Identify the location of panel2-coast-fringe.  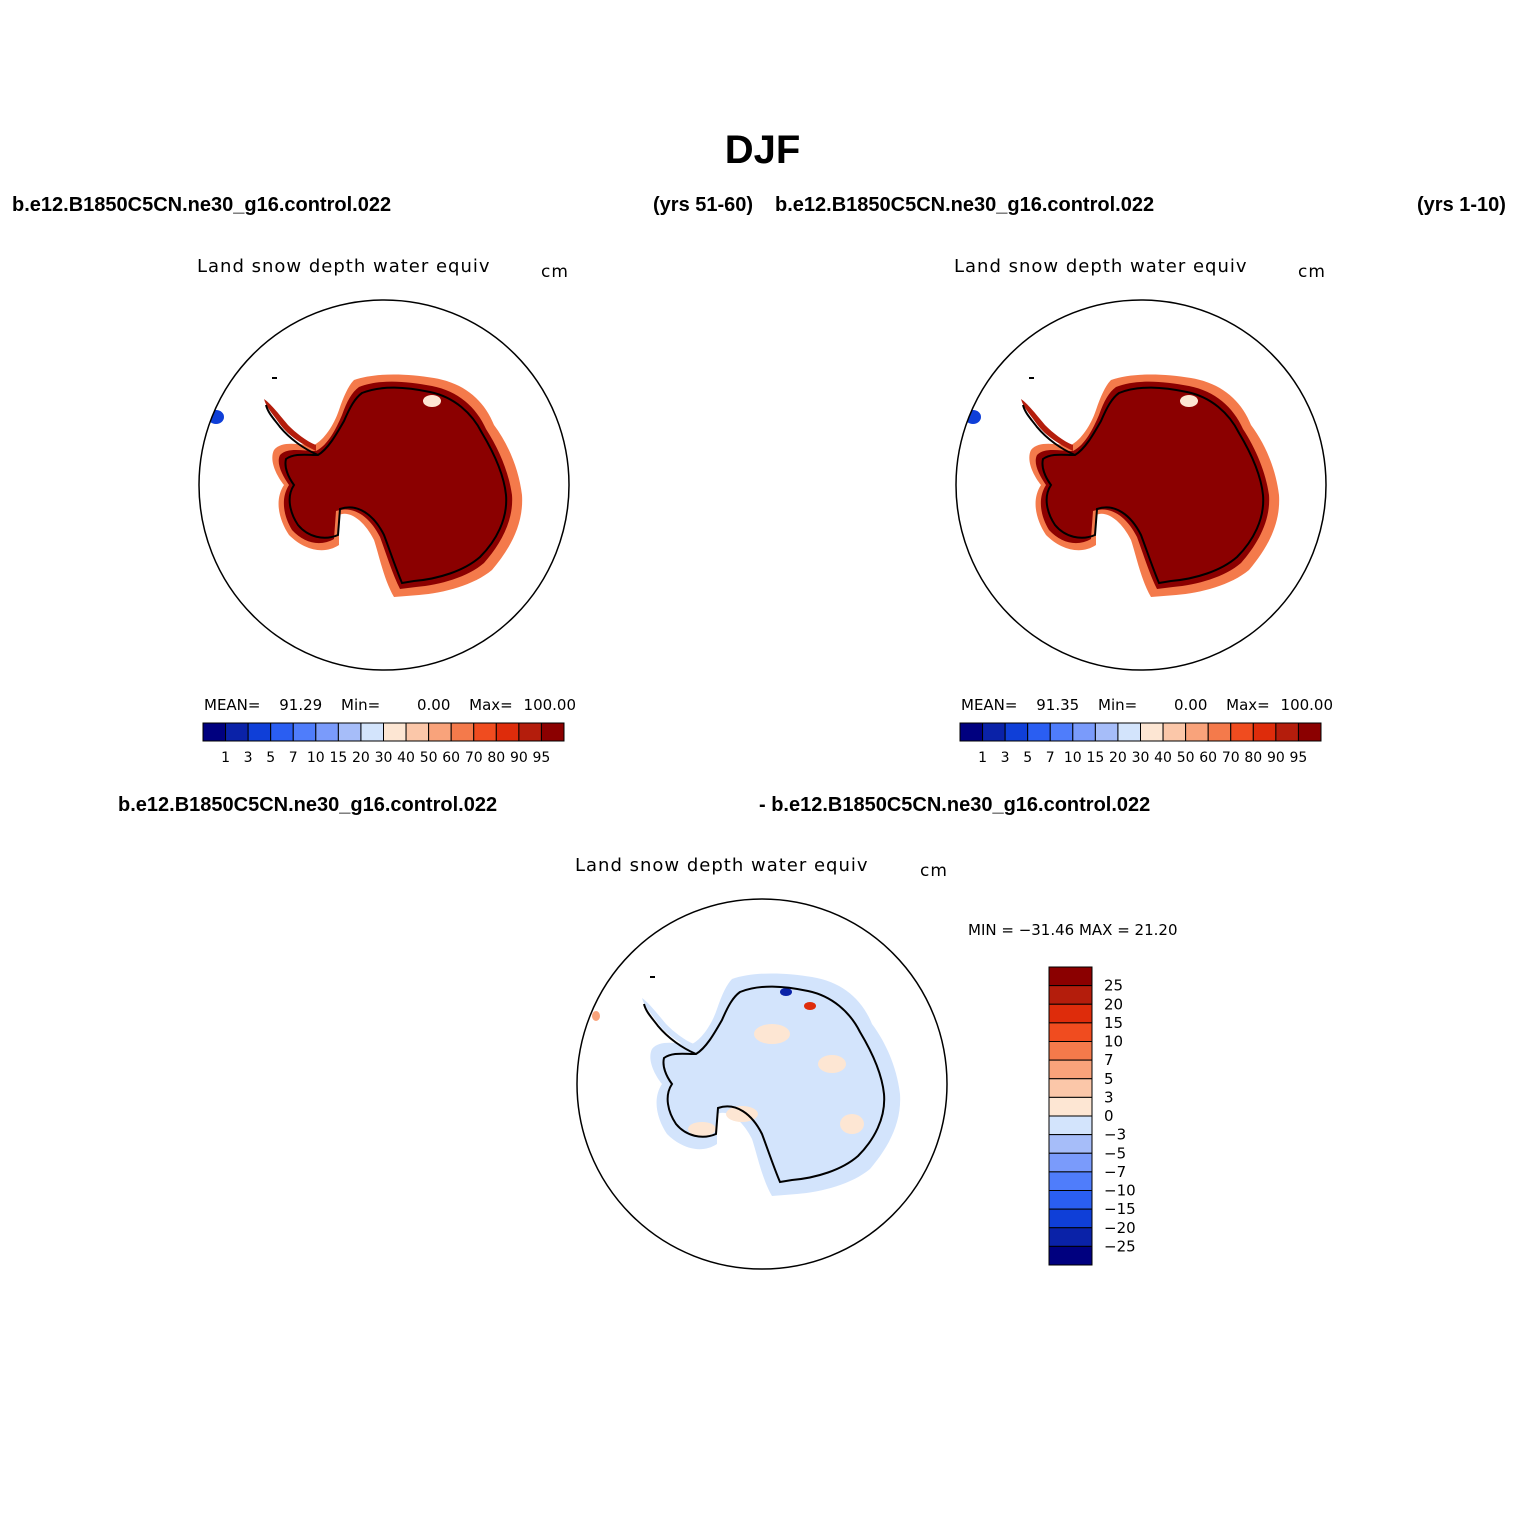
(1154, 485).